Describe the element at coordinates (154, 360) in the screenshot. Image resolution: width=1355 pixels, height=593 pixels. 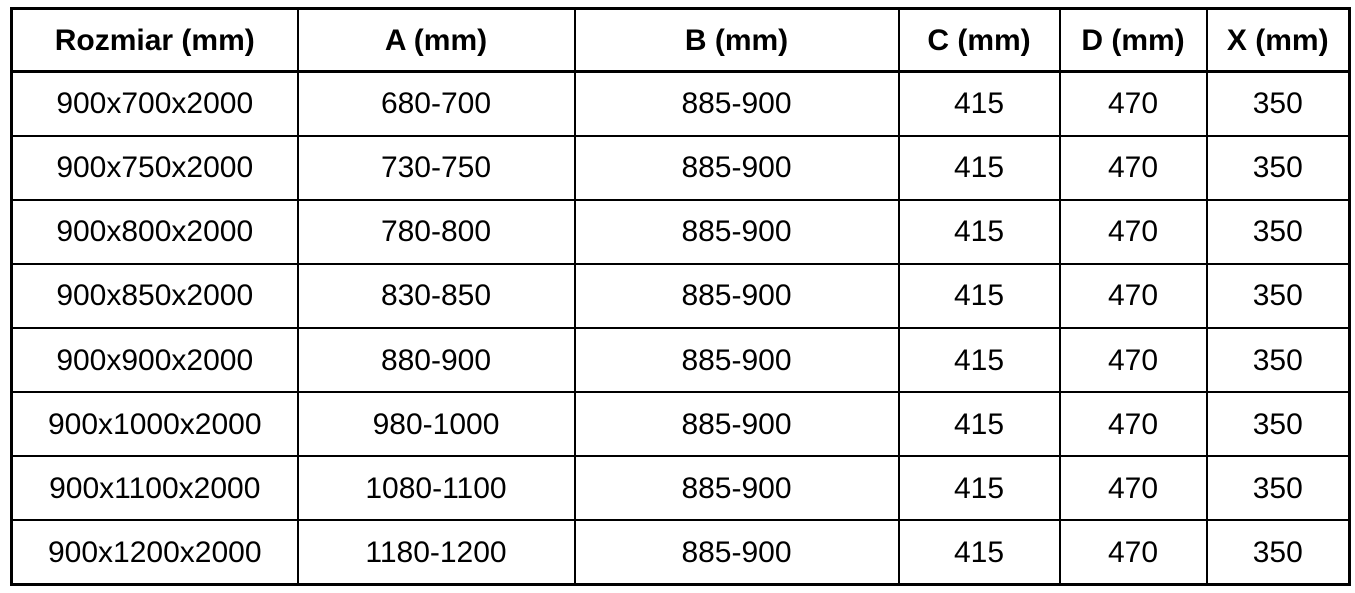
I see `table-cell: 900x900x2000` at that location.